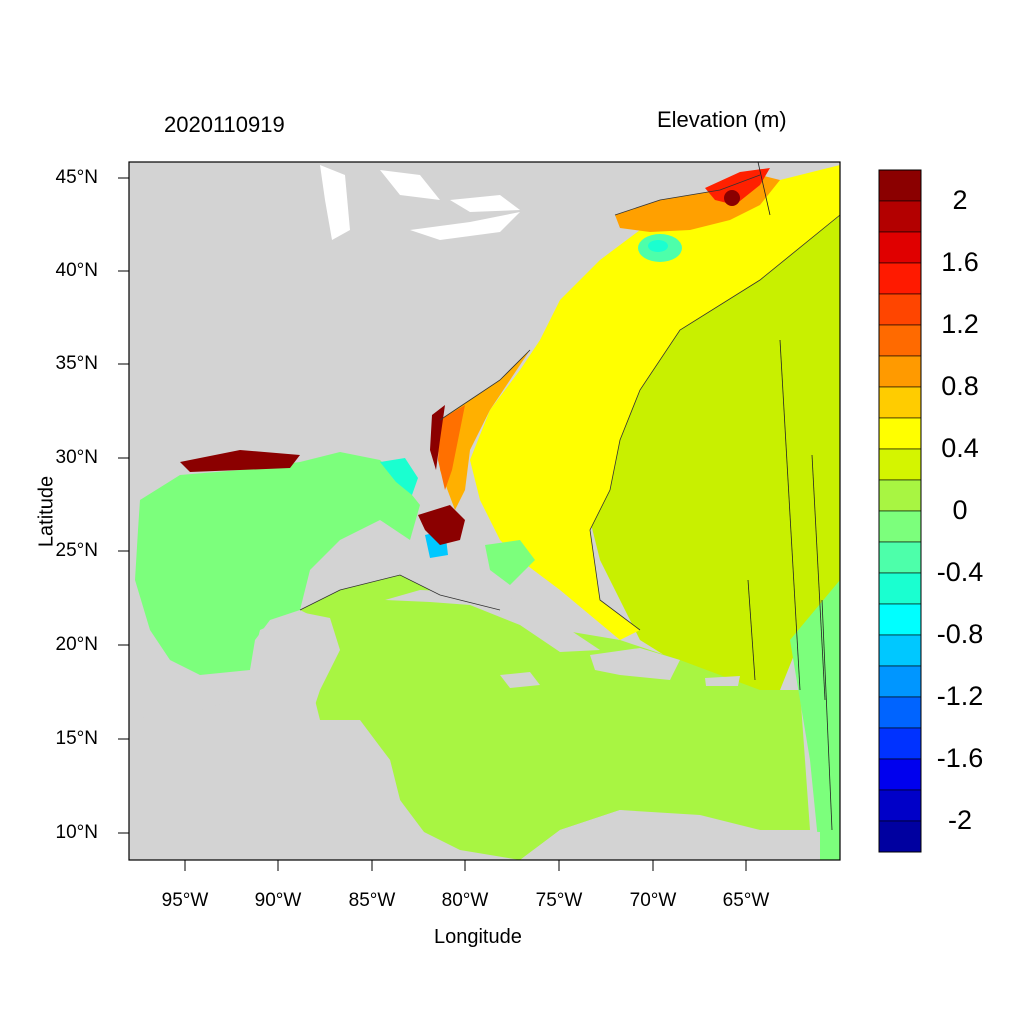 The width and height of the screenshot is (1024, 1024). Describe the element at coordinates (294, 775) in the screenshot. I see `central-america` at that location.